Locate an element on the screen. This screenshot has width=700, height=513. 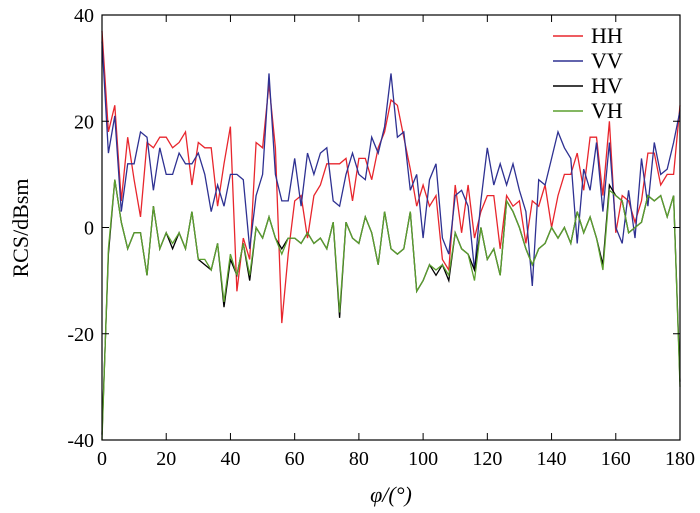
x-tick-label: 140 is located at coordinates (552, 459).